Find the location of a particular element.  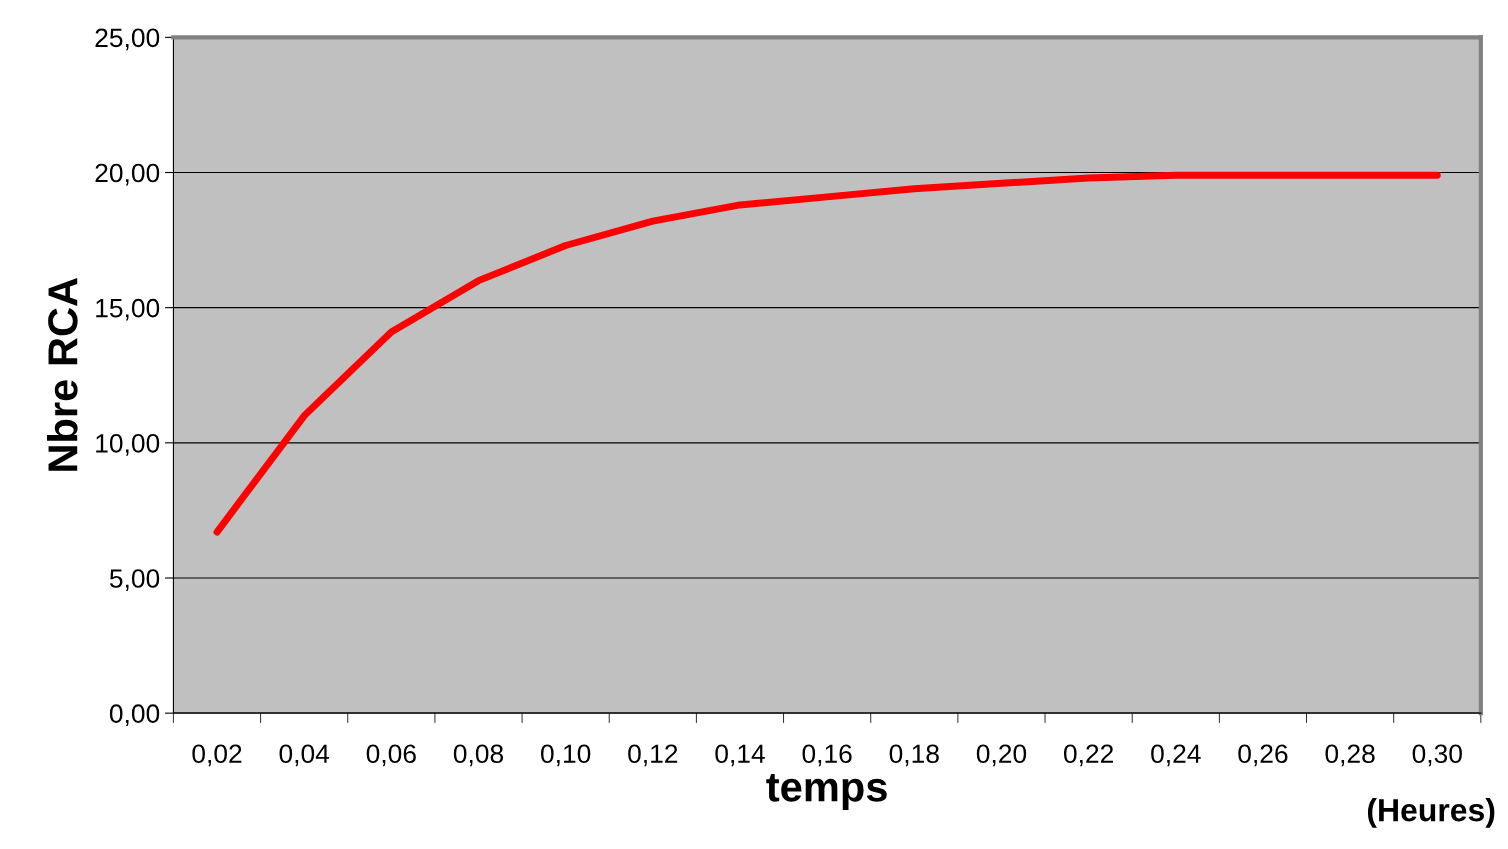

x-tick-label: 0,24 is located at coordinates (1176, 755).